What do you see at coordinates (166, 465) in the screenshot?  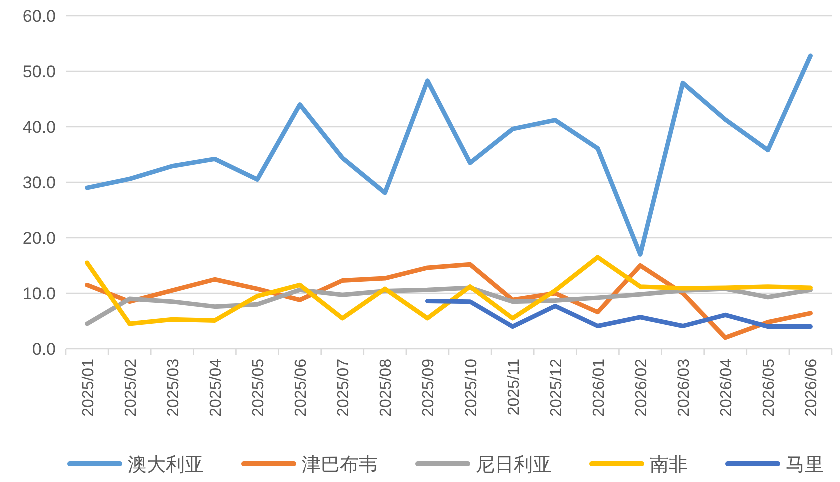 I see `legend-label: 澳大利亚` at bounding box center [166, 465].